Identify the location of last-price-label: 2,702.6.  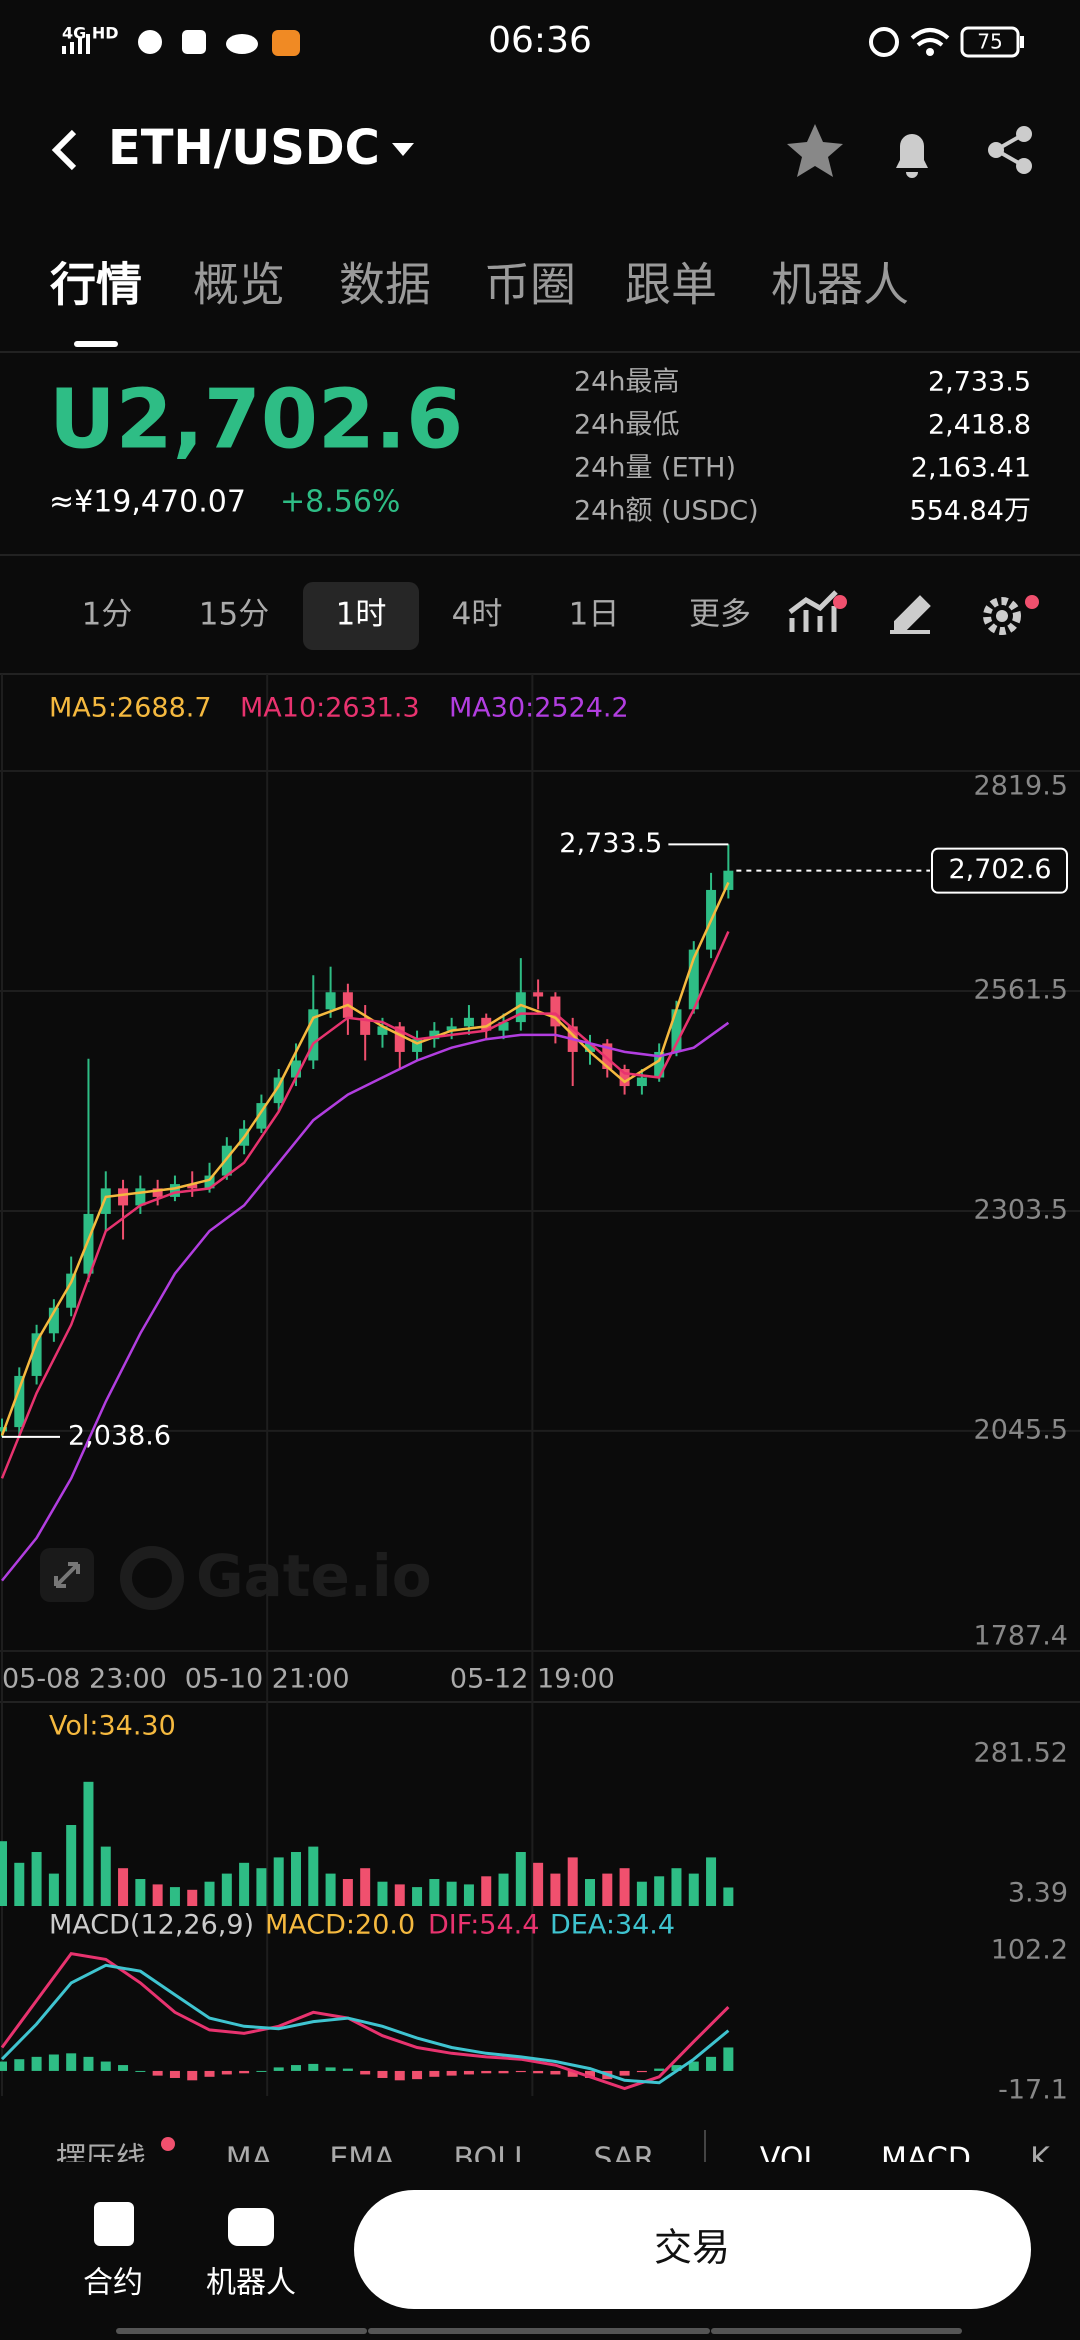
(999, 869).